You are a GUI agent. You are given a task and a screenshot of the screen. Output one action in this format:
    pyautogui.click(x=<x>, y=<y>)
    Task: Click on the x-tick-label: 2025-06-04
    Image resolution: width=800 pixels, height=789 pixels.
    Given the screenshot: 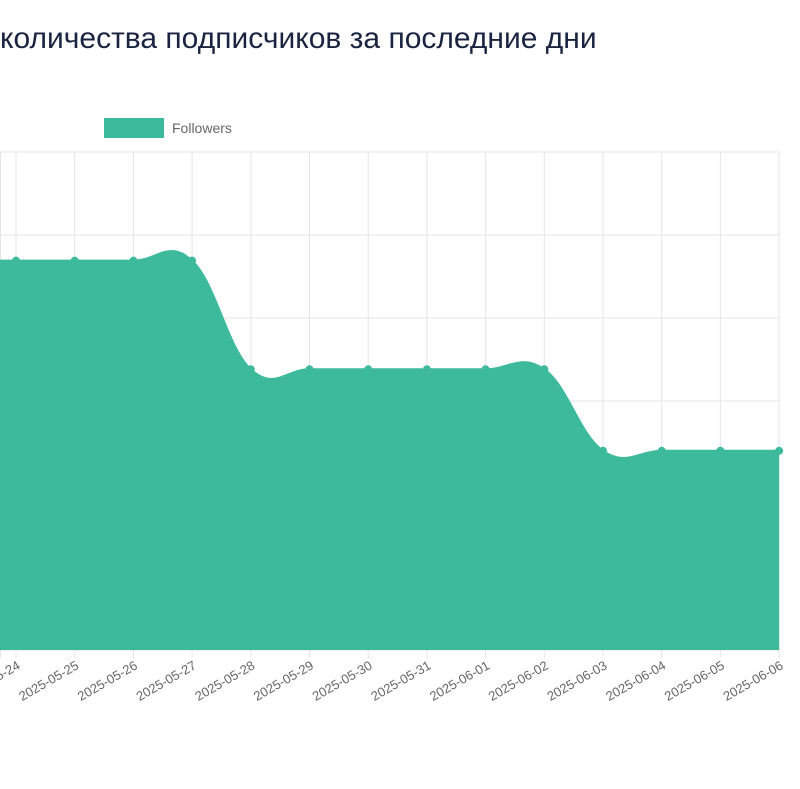 What is the action you would take?
    pyautogui.click(x=635, y=681)
    